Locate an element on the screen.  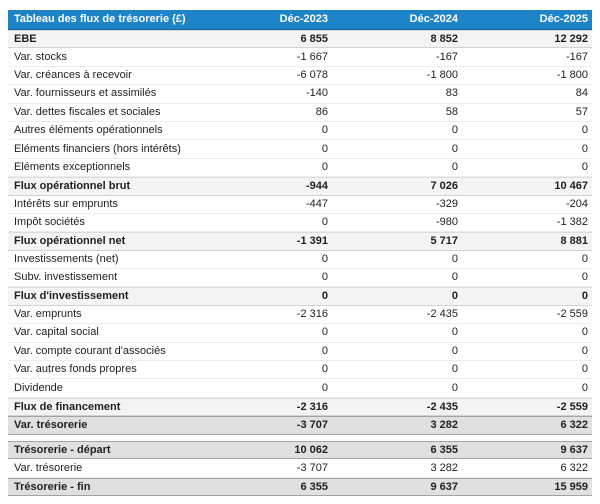
row-value-dec-2023: 6 855 is located at coordinates (314, 39).